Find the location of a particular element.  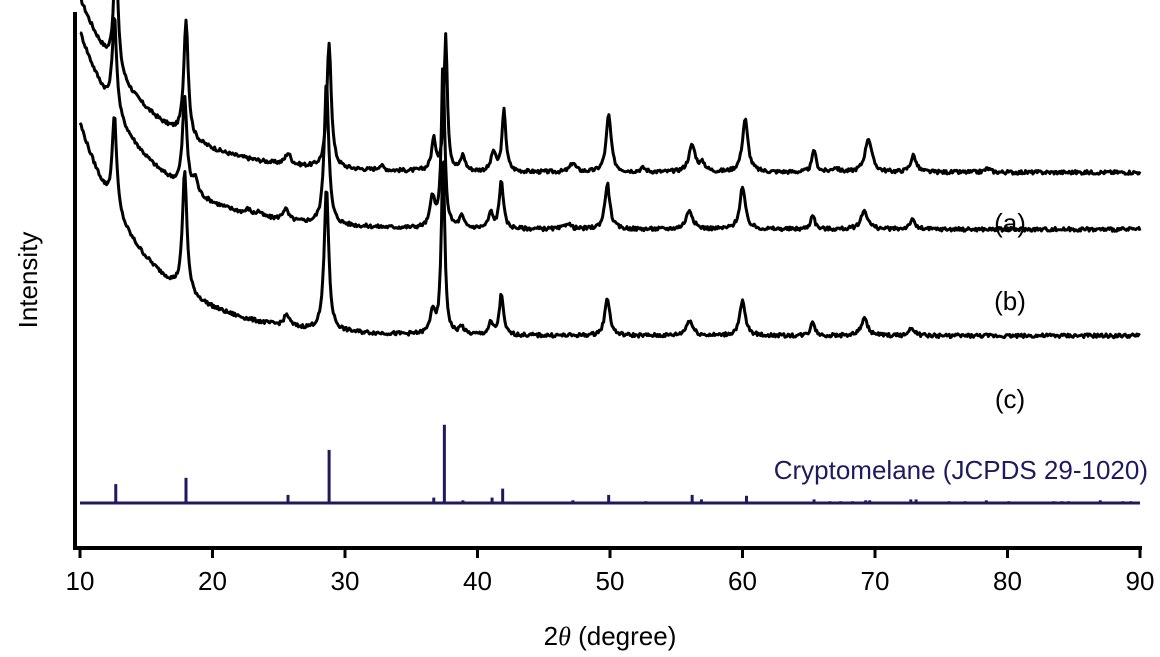

x-tick-label: 40 is located at coordinates (477, 581).